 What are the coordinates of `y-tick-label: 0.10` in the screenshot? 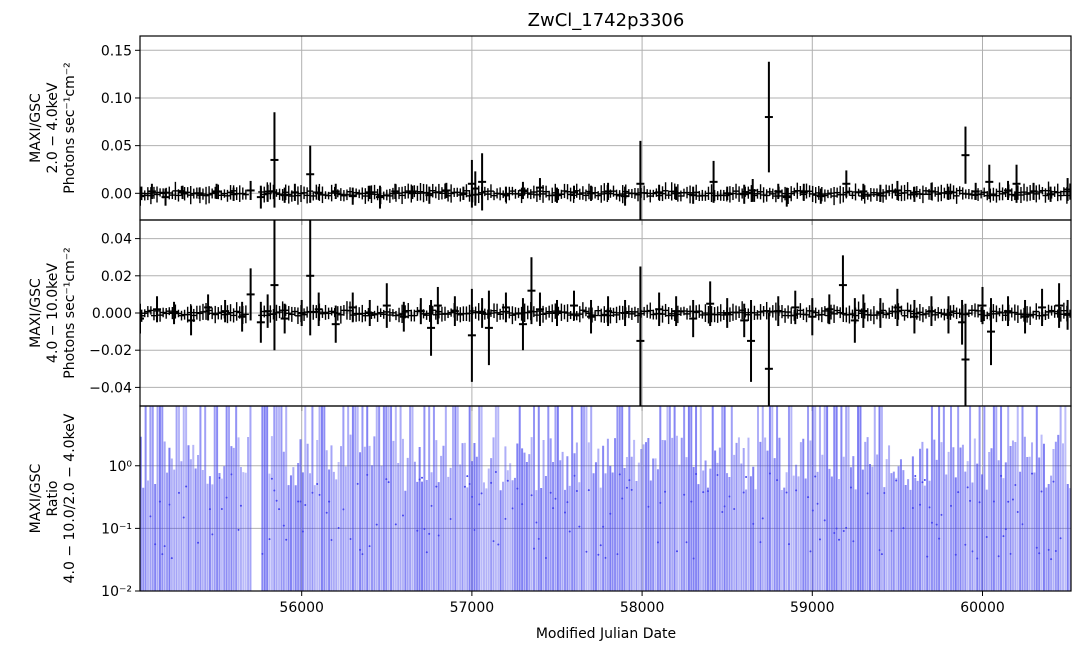 It's located at (116, 99).